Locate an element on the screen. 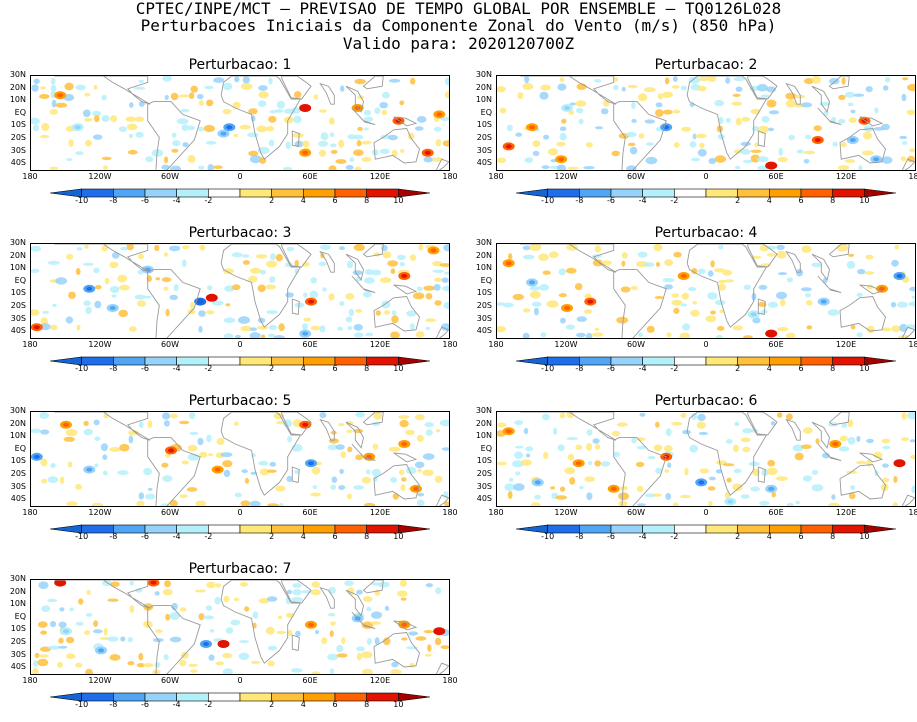 Image resolution: width=917 pixels, height=722 pixels. map-plot-area is located at coordinates (706, 123).